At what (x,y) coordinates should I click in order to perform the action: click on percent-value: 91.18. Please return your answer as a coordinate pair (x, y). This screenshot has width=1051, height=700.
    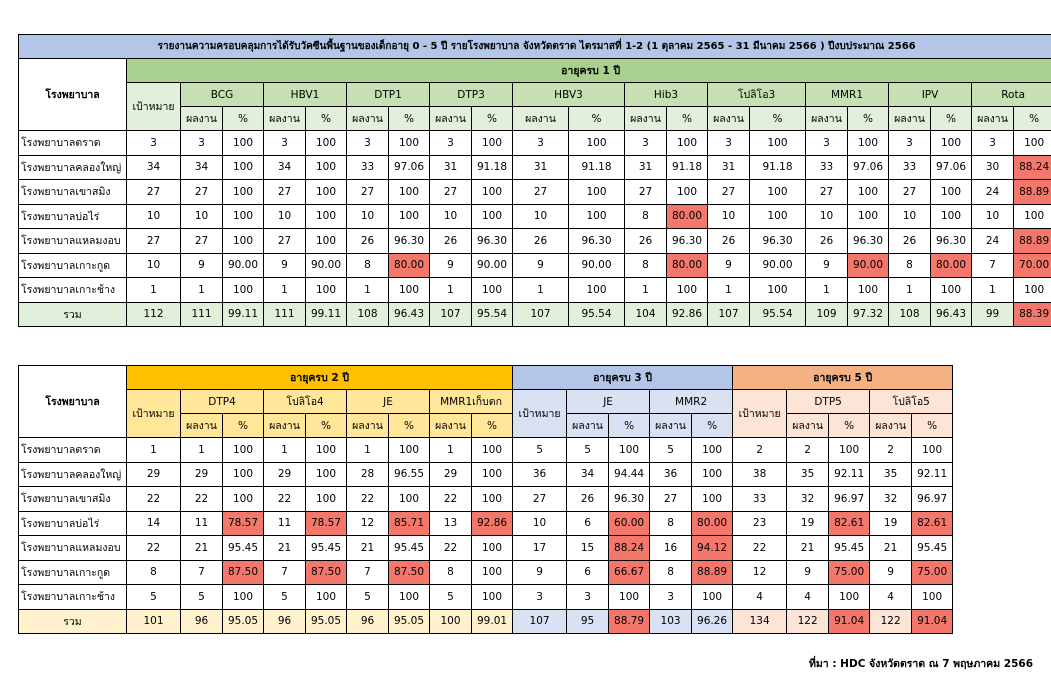
    Looking at the image, I should click on (687, 167).